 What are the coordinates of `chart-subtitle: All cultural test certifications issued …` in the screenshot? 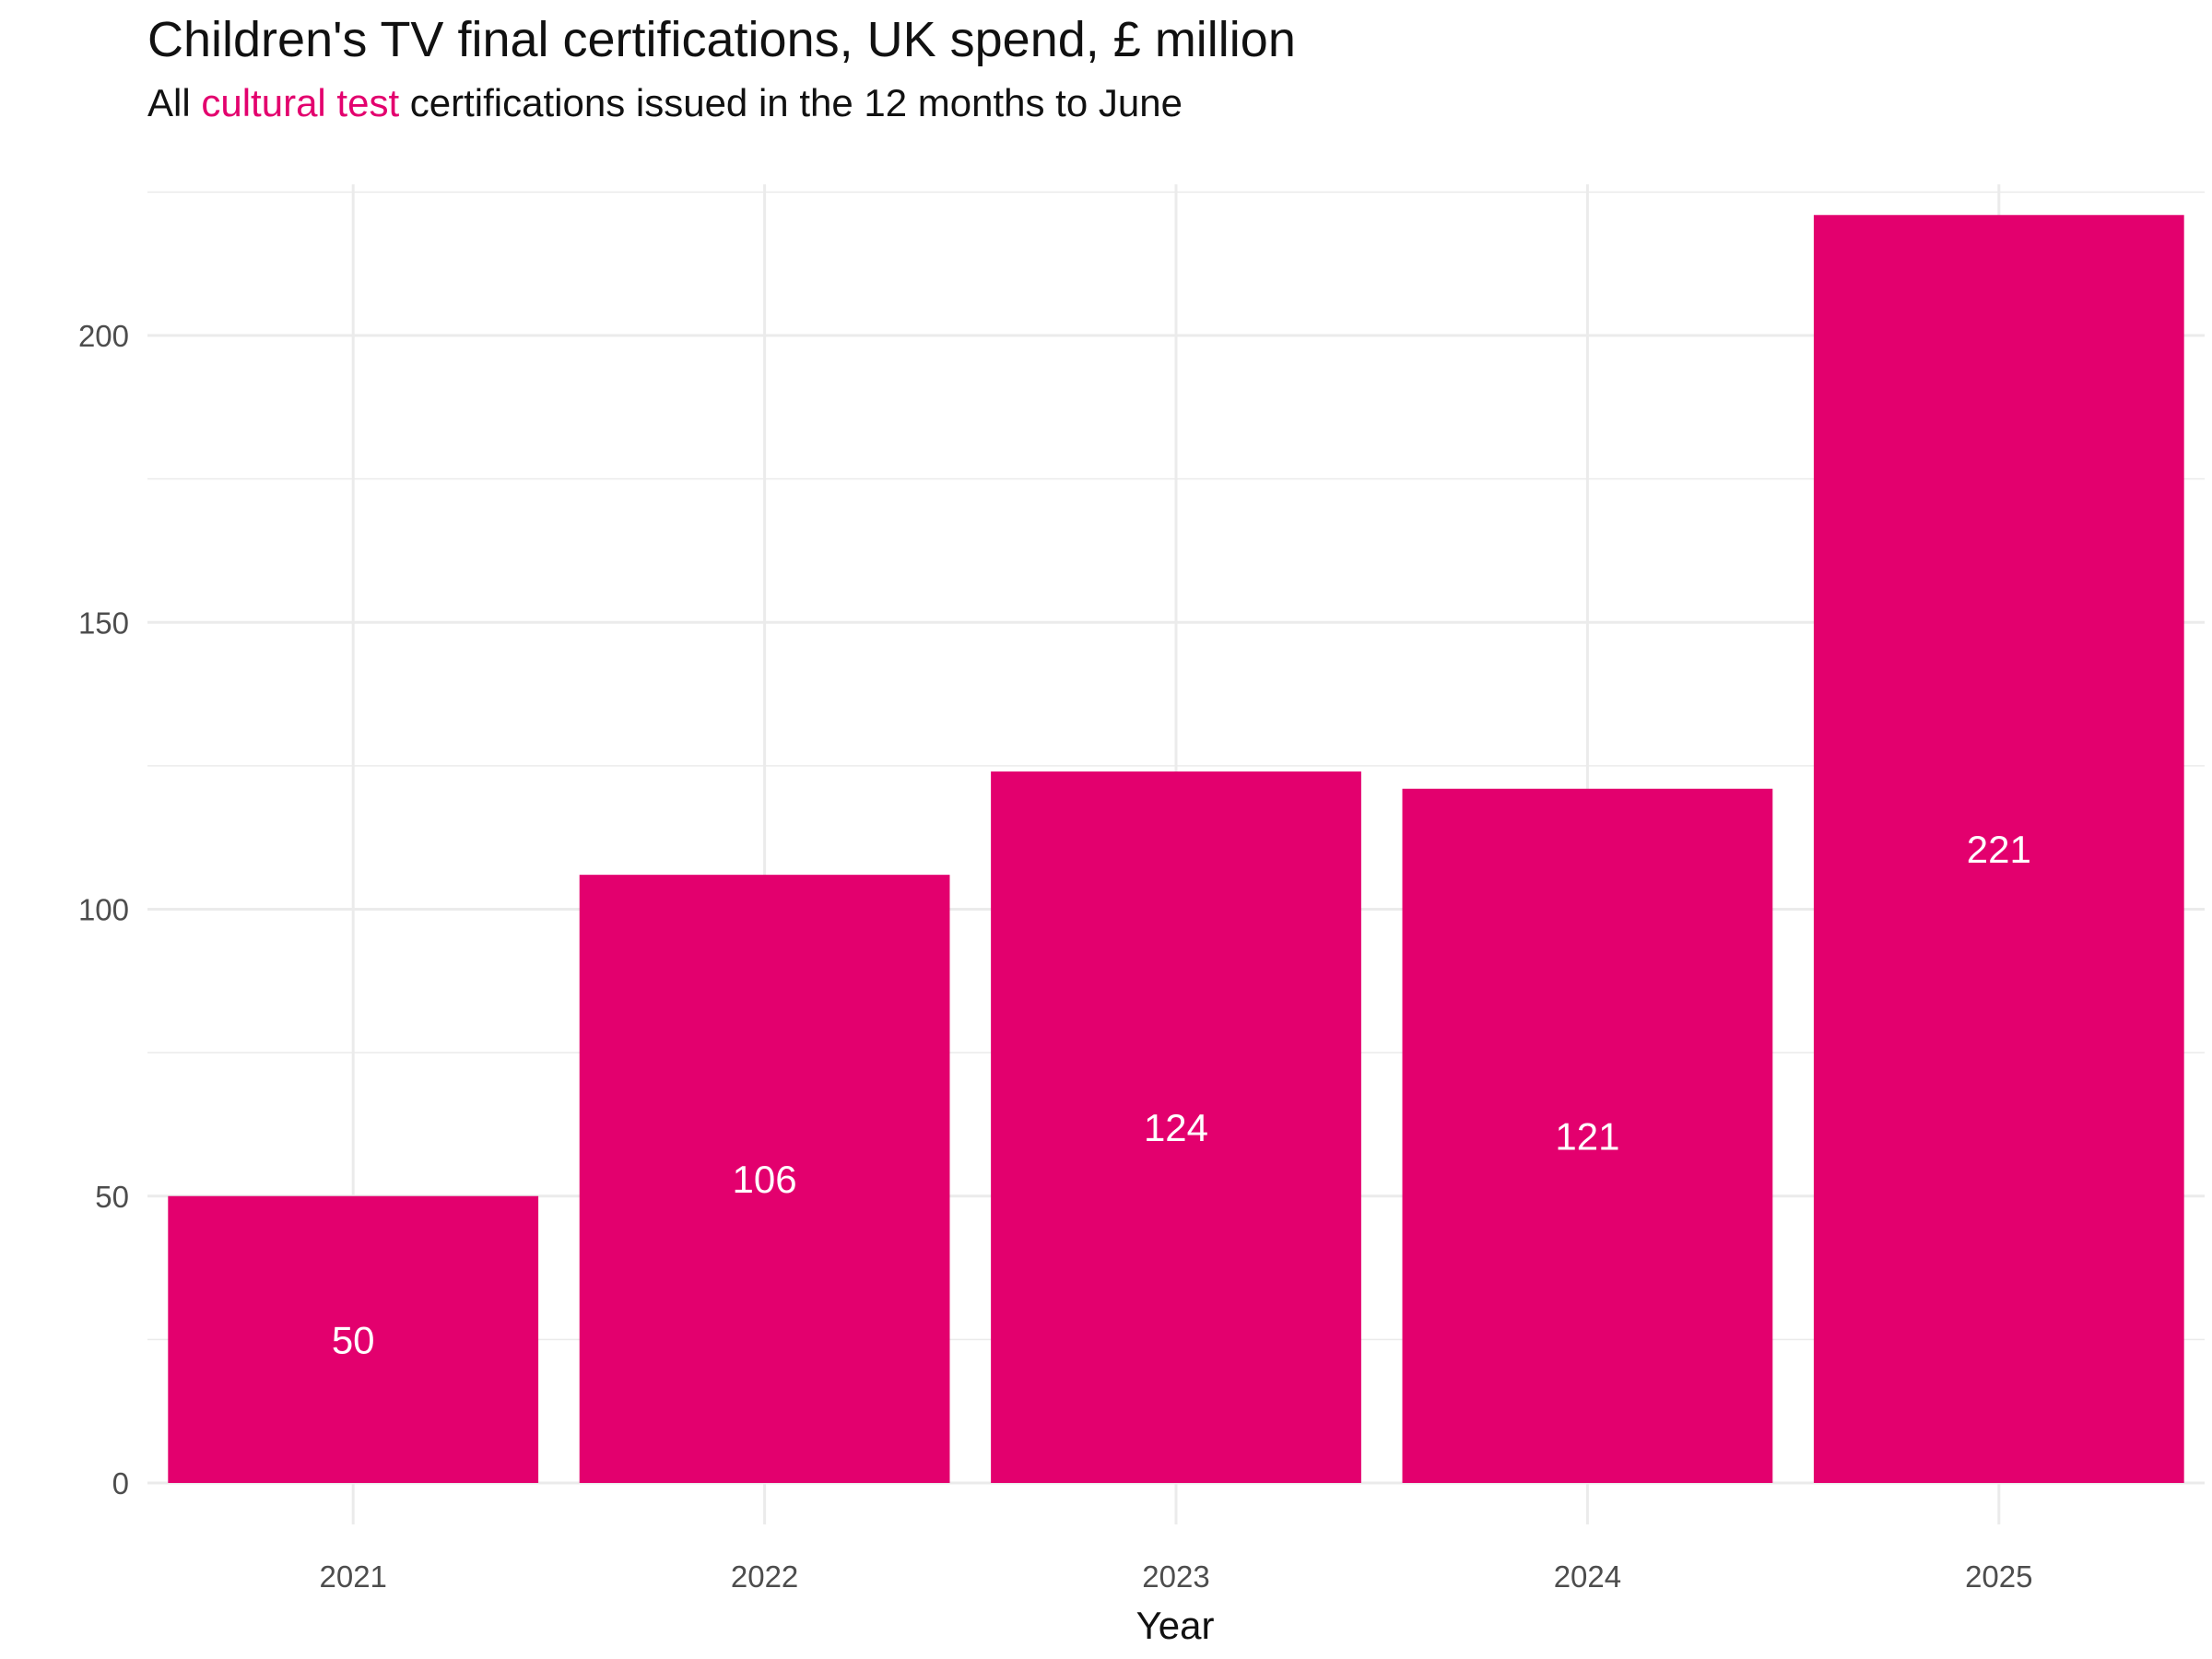 It's located at (664, 103).